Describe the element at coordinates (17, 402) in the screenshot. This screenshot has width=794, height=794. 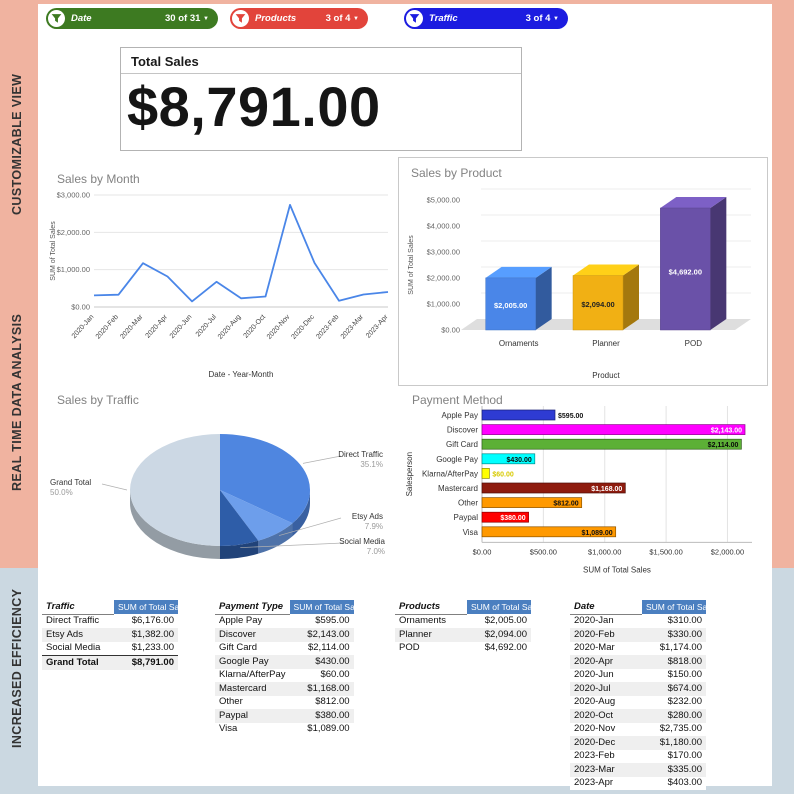
I see `side-label-real-time-data-analysis: REAL TIME DATA ANALYSIS` at that location.